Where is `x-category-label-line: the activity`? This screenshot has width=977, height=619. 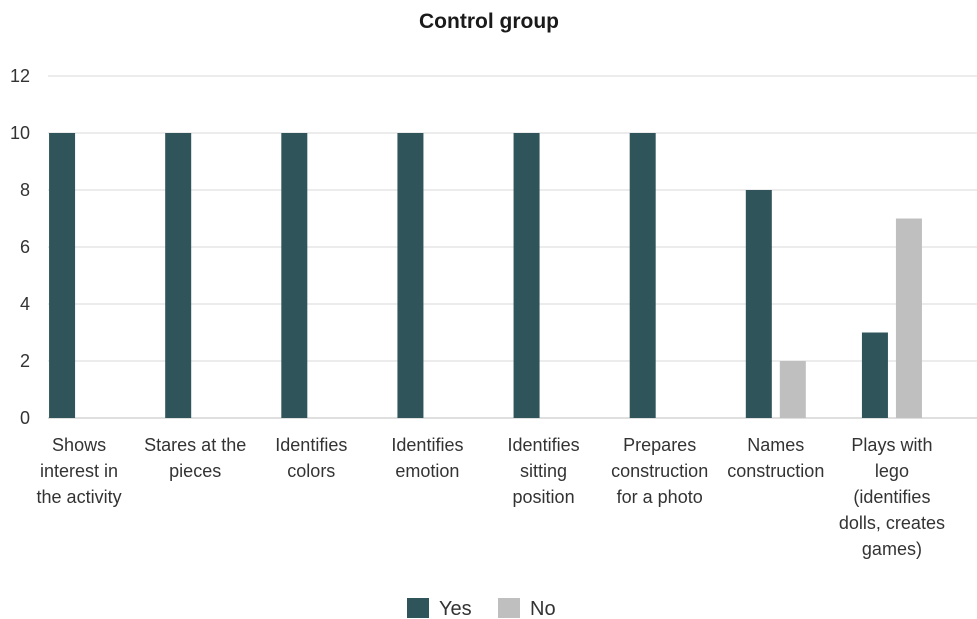
x-category-label-line: the activity is located at coordinates (79, 497).